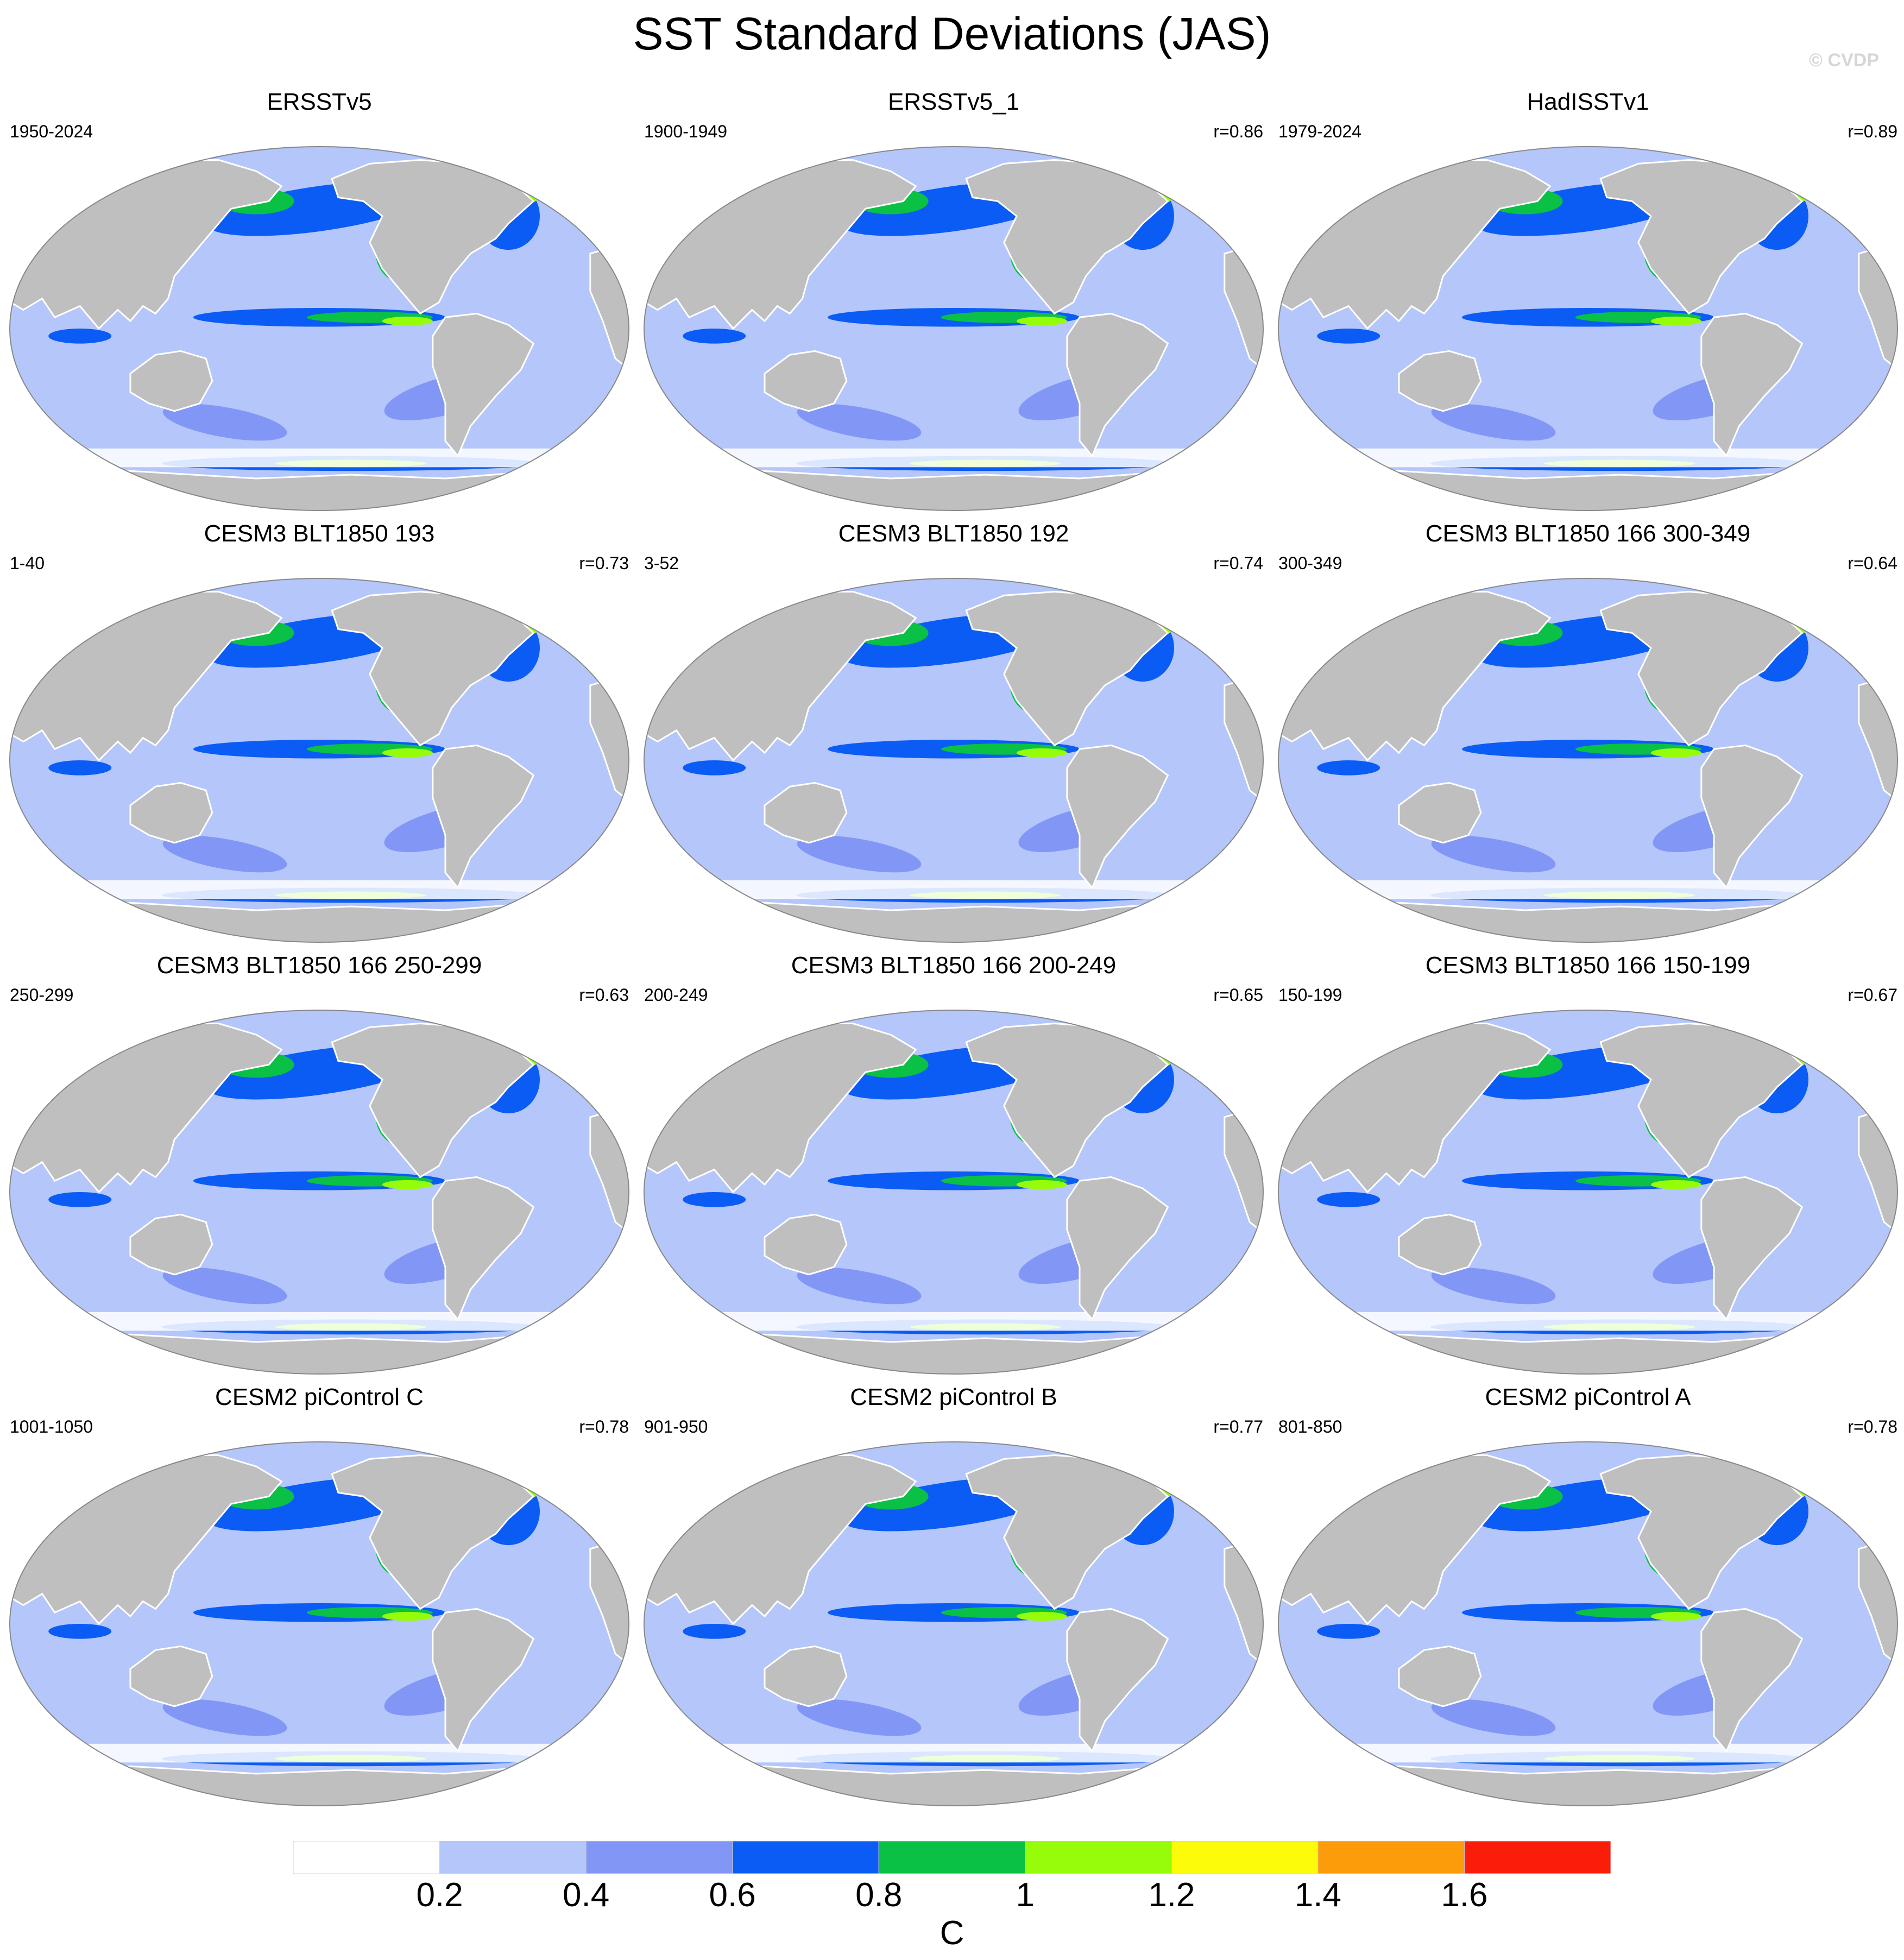 Image resolution: width=1904 pixels, height=1960 pixels. Describe the element at coordinates (1025, 1895) in the screenshot. I see `colorbar-tick-label: 1` at that location.